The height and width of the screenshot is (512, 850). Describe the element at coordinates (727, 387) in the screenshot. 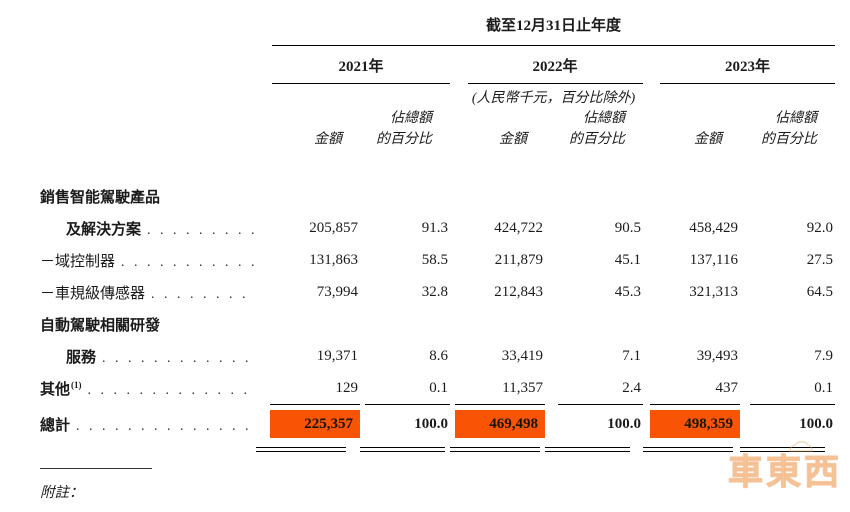

I see `cell-2023-amount: 437` at that location.